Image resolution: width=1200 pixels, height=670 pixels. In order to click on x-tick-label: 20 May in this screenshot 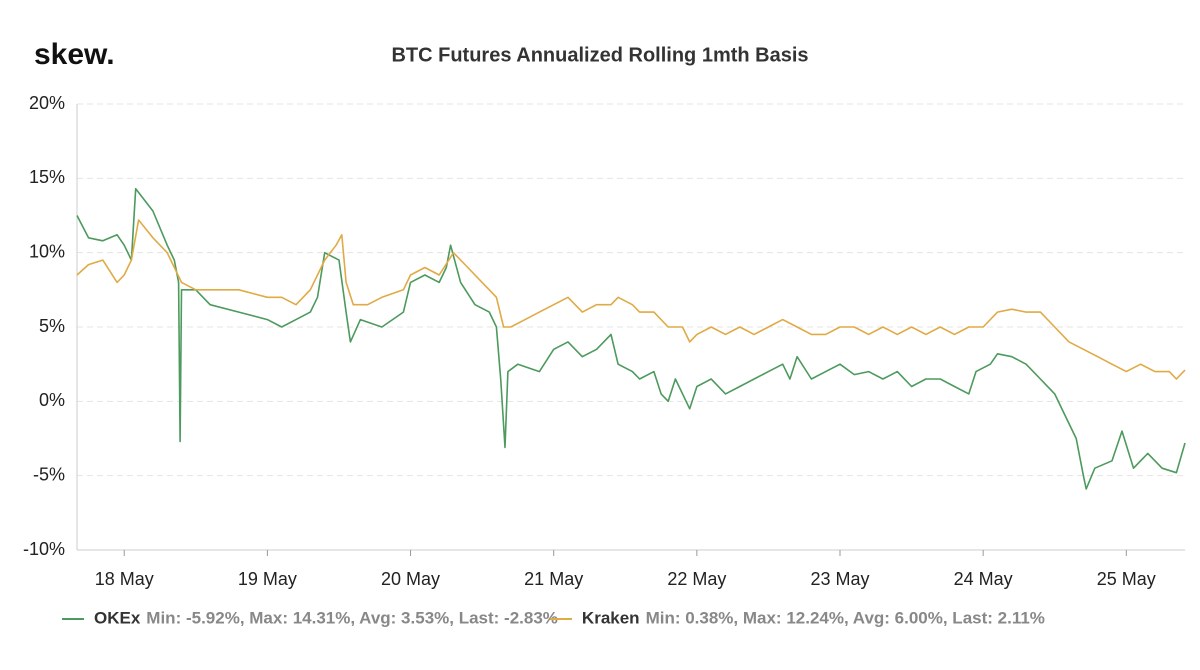, I will do `click(410, 579)`.